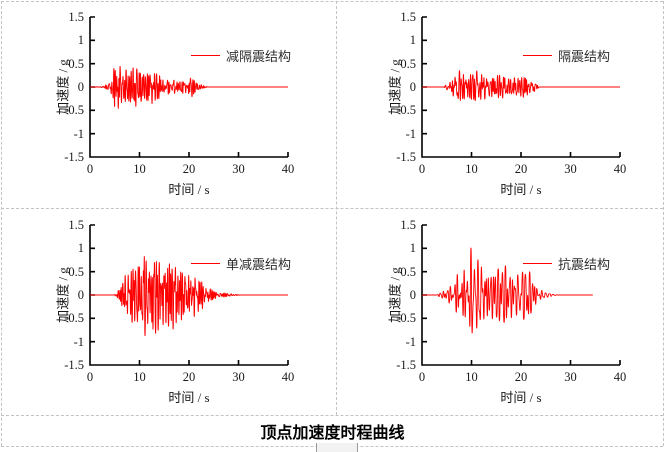 Image resolution: width=665 pixels, height=452 pixels. I want to click on legend: 单减震结构, so click(241, 263).